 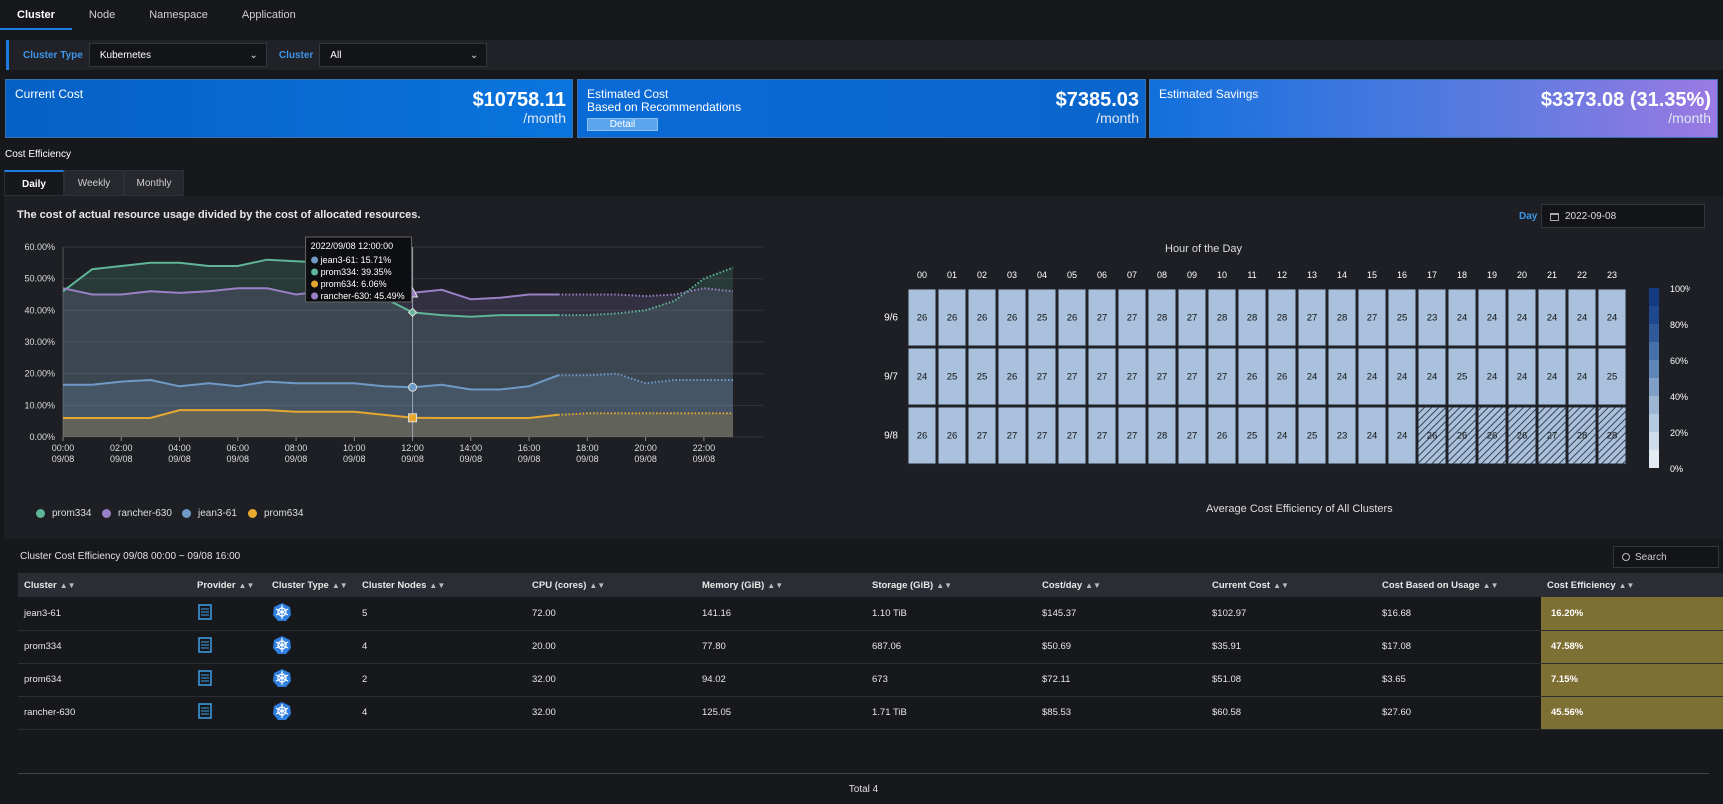 What do you see at coordinates (951, 585) in the screenshot?
I see `col-storage: Storage (GiB) ▲▼` at bounding box center [951, 585].